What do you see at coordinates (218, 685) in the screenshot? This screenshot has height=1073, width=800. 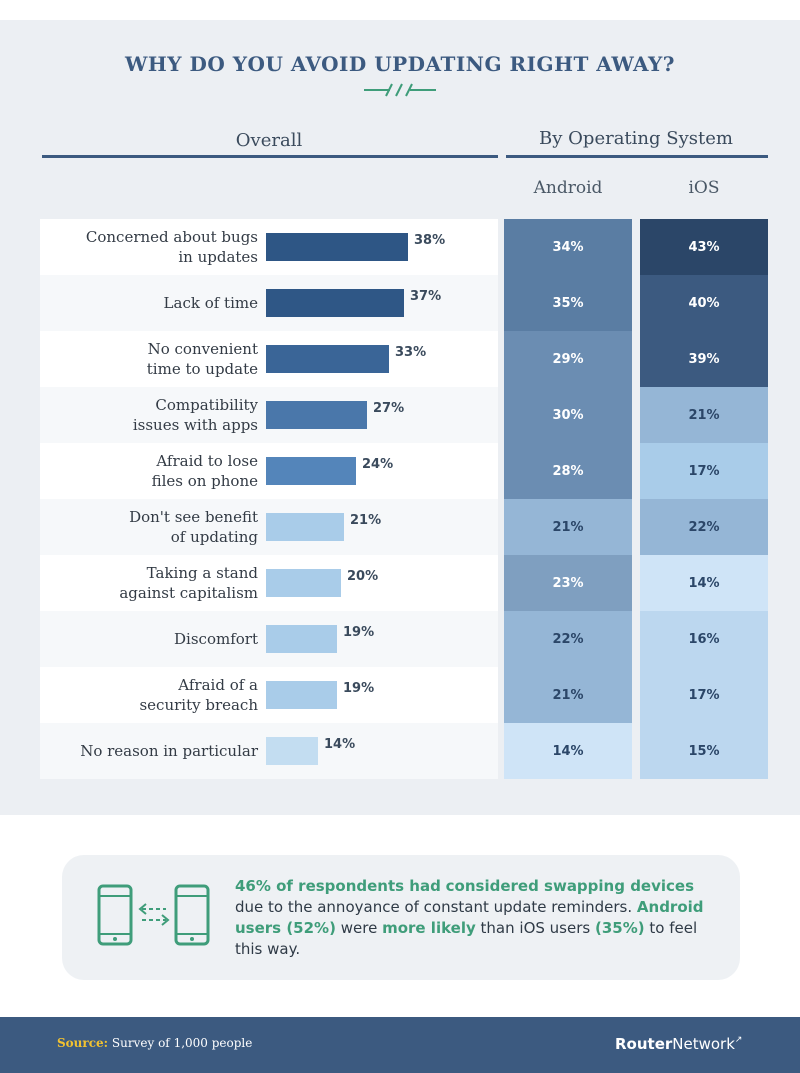 I see `category-label-line: Afraid of a` at bounding box center [218, 685].